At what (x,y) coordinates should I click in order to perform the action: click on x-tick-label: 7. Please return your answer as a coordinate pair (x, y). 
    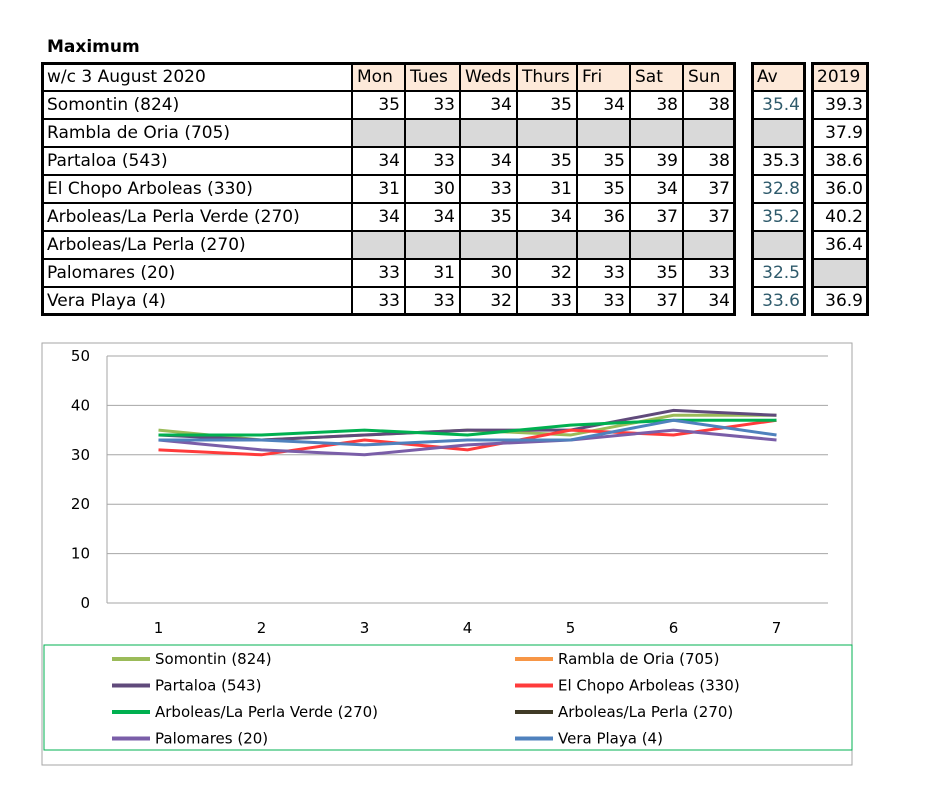
    Looking at the image, I should click on (777, 628).